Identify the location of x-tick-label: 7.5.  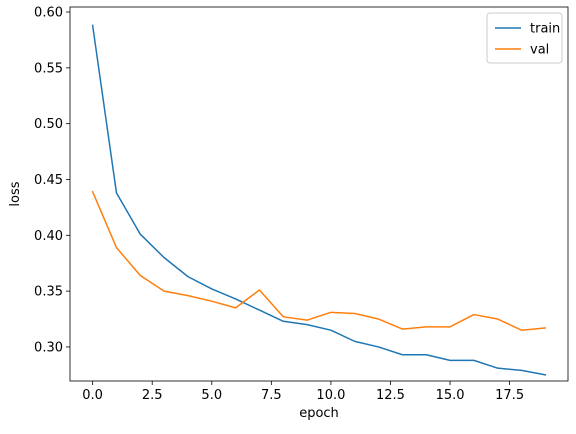
(271, 395).